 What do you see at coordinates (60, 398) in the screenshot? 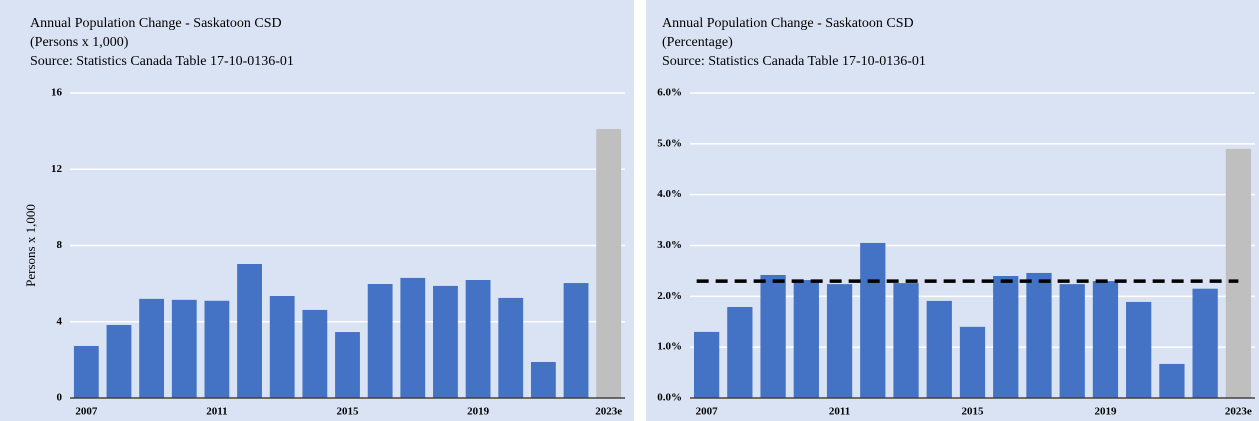
I see `y-tick-label: 0` at bounding box center [60, 398].